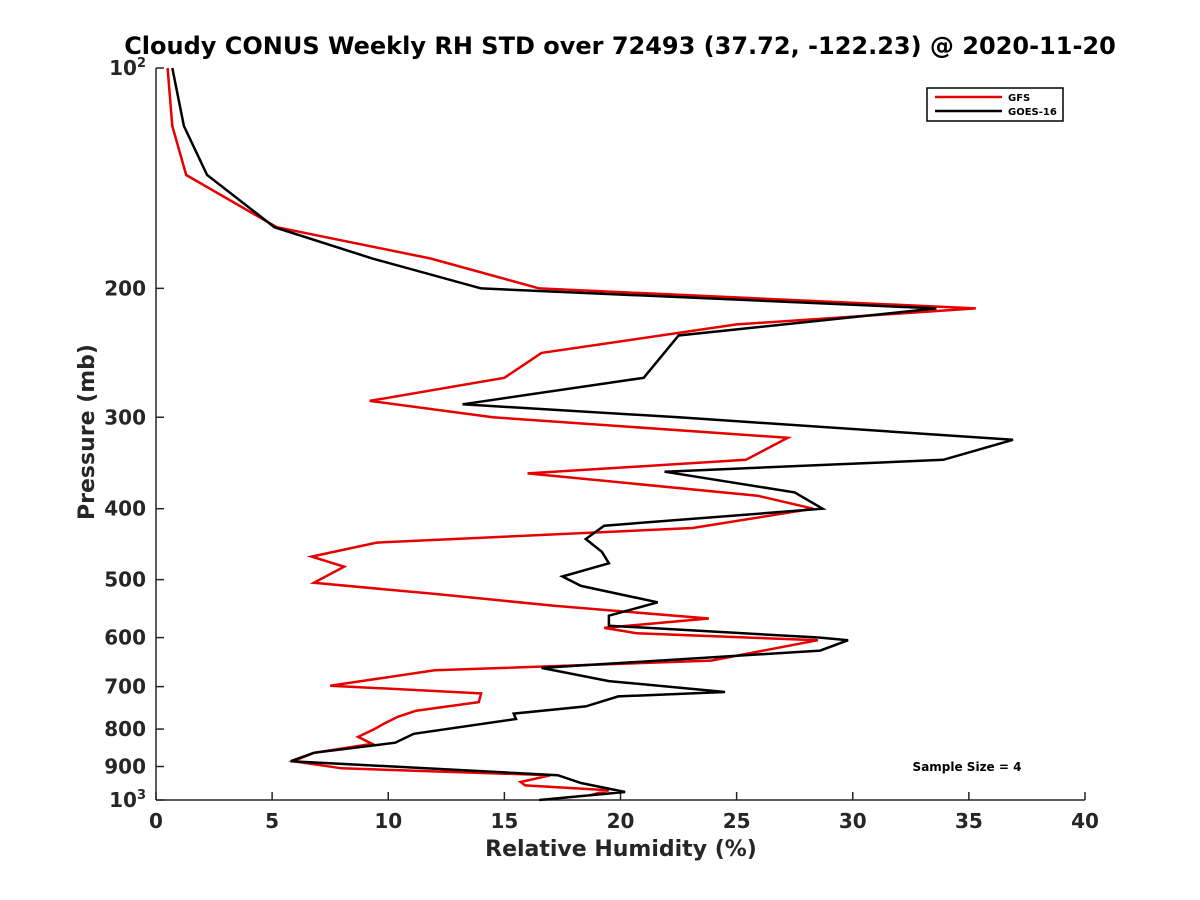 The width and height of the screenshot is (1200, 900). What do you see at coordinates (125, 638) in the screenshot?
I see `y-tick-label: 600` at bounding box center [125, 638].